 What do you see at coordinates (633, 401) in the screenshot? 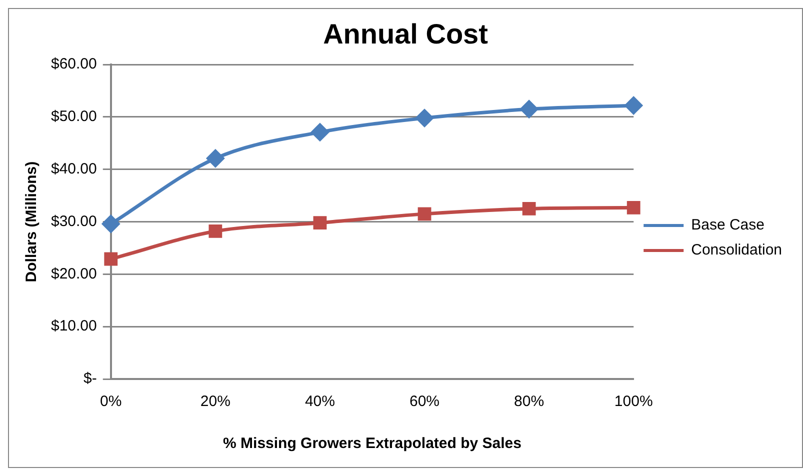
I see `x-tick-label: 100%` at bounding box center [633, 401].